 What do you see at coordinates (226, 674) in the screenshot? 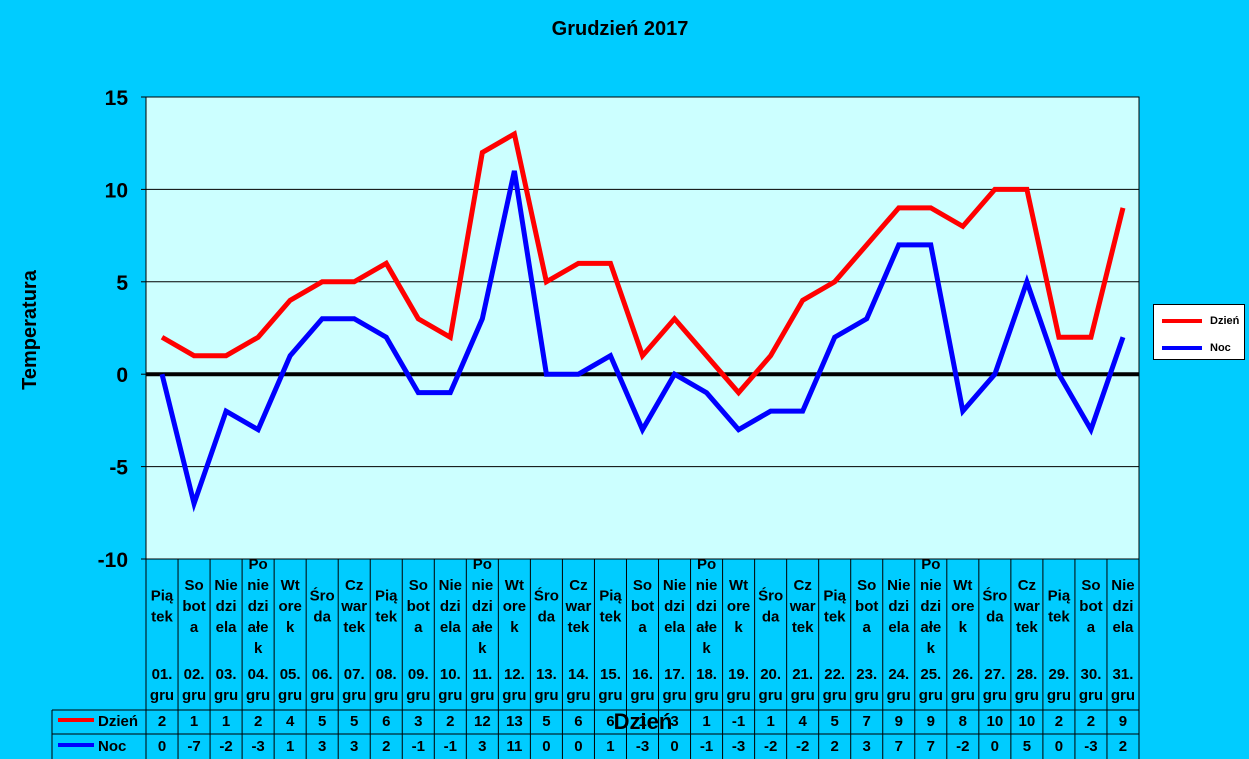
I see `x-tick-label-date: 03.` at bounding box center [226, 674].